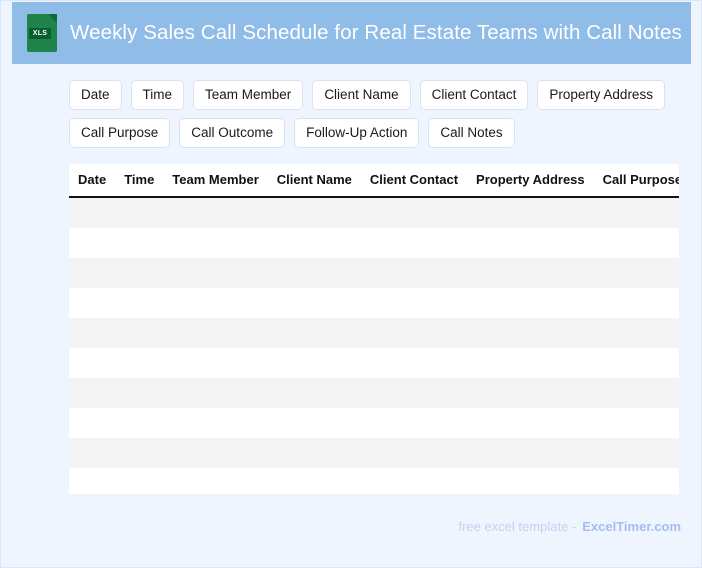 The height and width of the screenshot is (568, 702). Describe the element at coordinates (471, 133) in the screenshot. I see `column-chip: Call Notes` at that location.